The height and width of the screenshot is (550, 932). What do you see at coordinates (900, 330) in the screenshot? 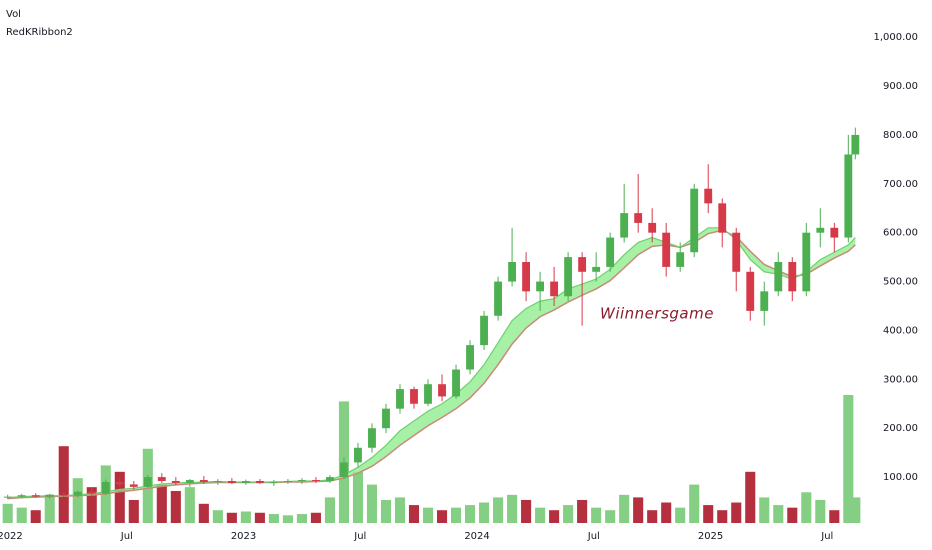
I see `y-tick-label: 400.00` at bounding box center [900, 330].